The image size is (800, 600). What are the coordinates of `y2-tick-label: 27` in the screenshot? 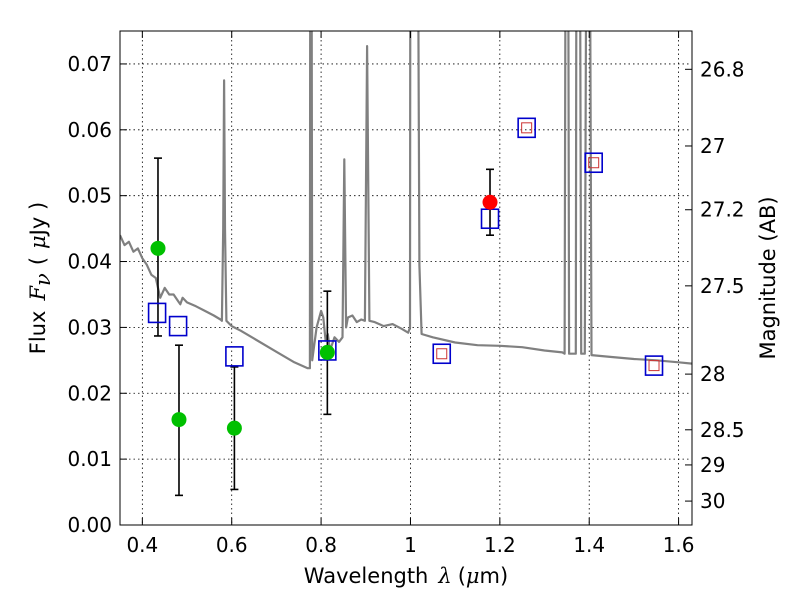 It's located at (712, 146).